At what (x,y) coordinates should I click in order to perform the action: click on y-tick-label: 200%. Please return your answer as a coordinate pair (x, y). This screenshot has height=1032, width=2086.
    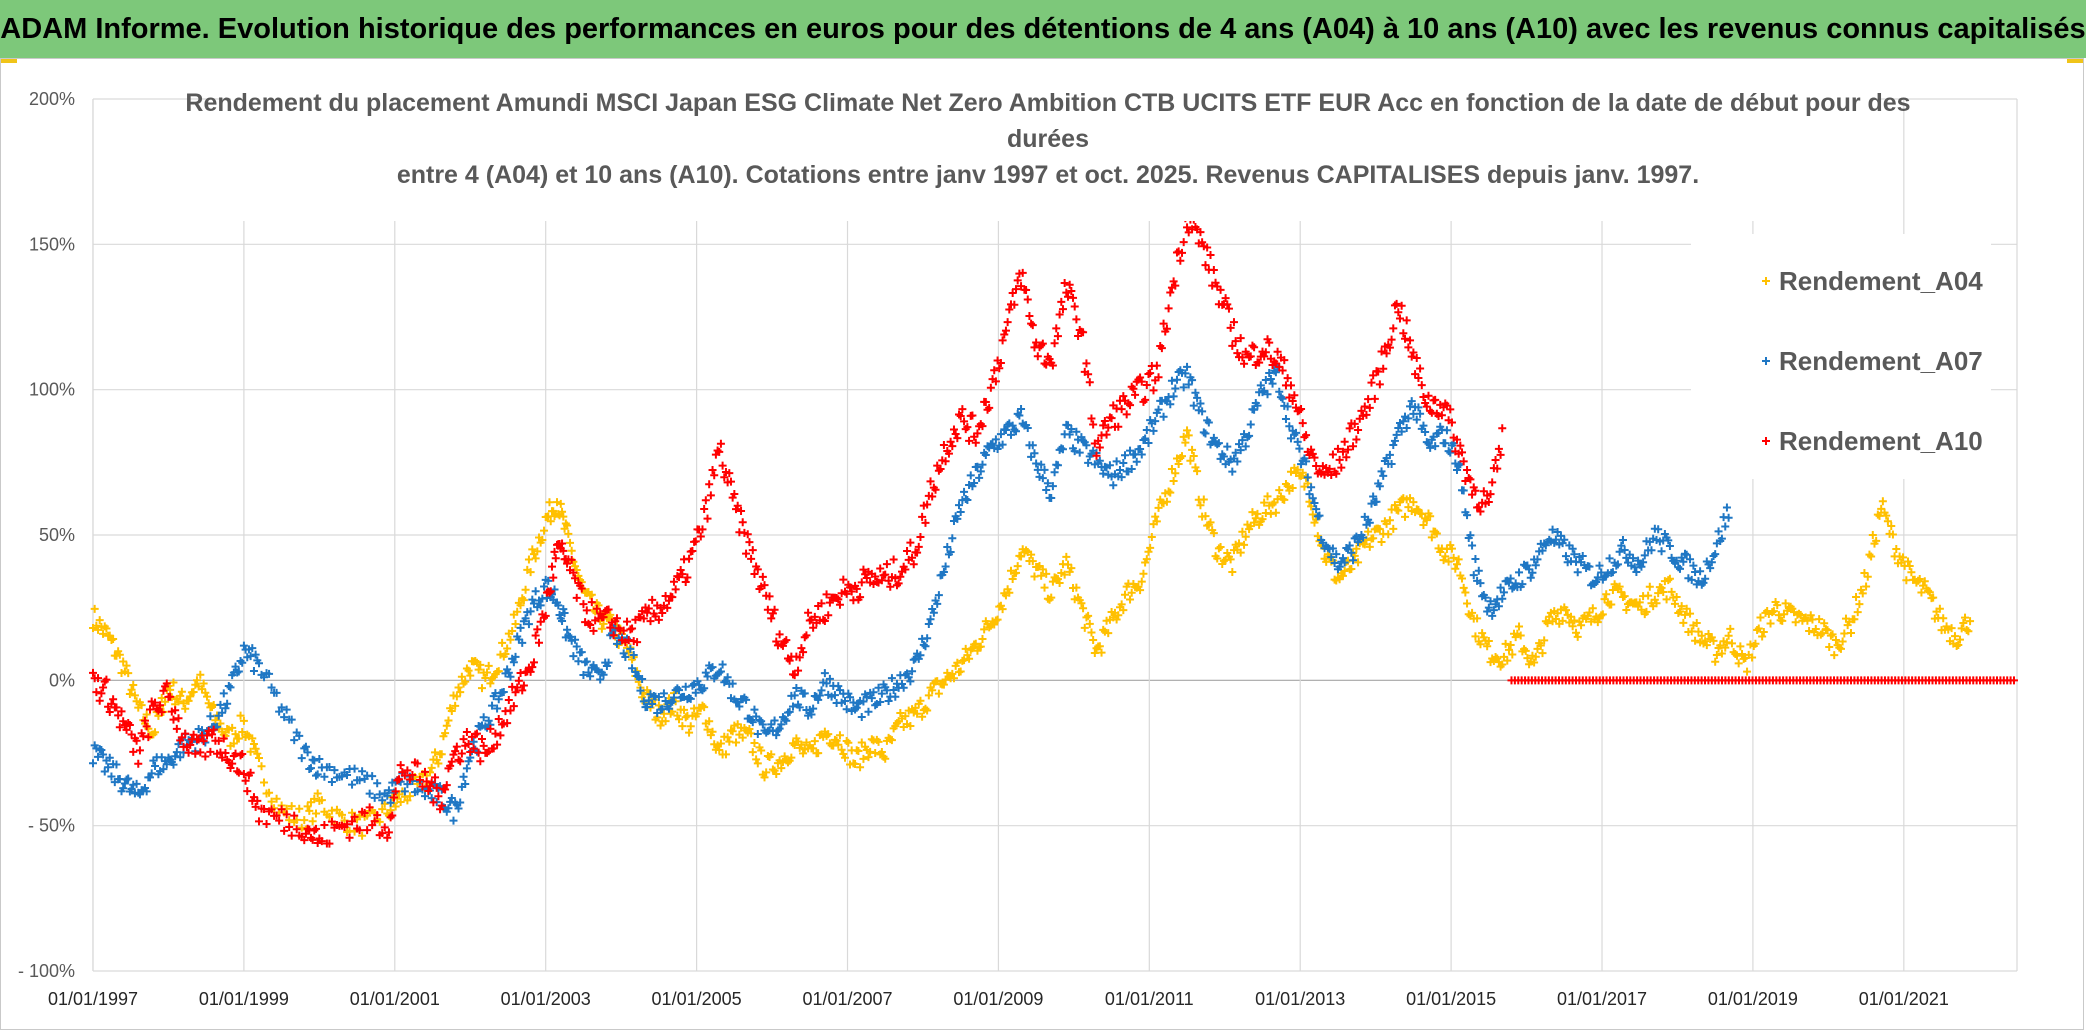
    Looking at the image, I should click on (52, 99).